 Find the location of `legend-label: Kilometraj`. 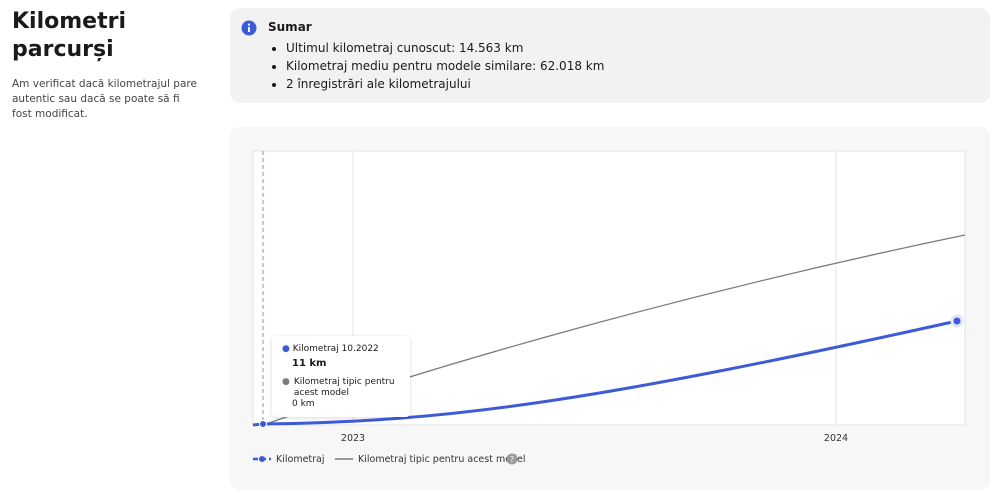

legend-label: Kilometraj is located at coordinates (300, 459).